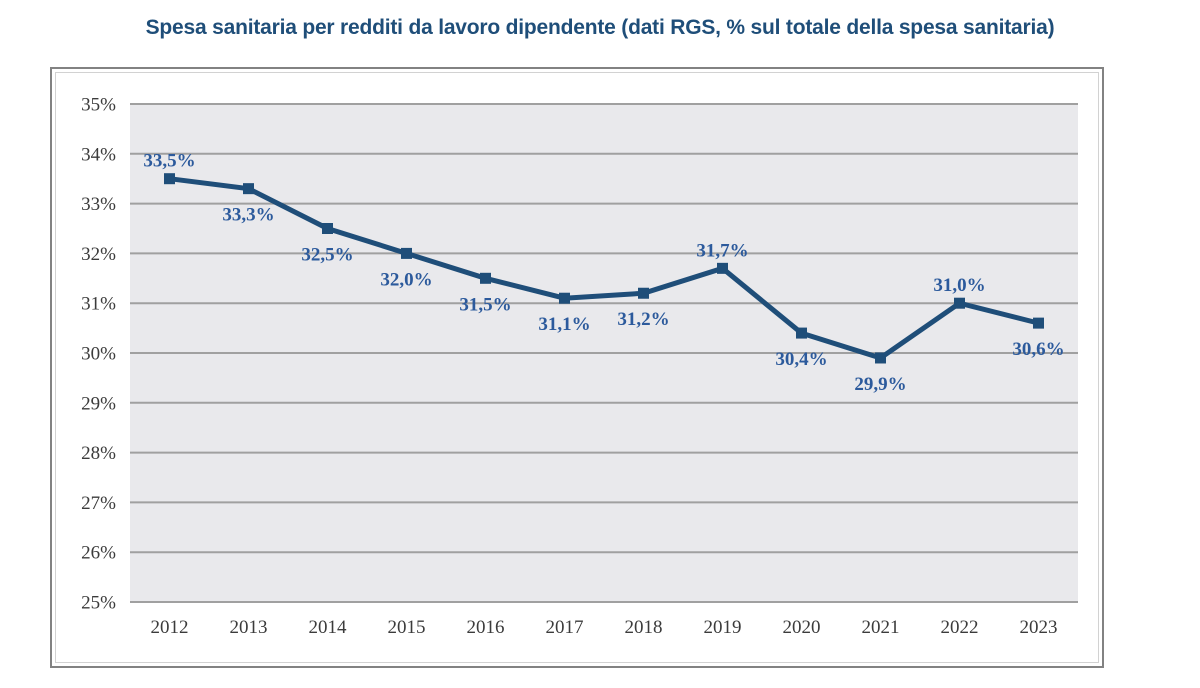  I want to click on data-point-label: 33,5%, so click(169, 161).